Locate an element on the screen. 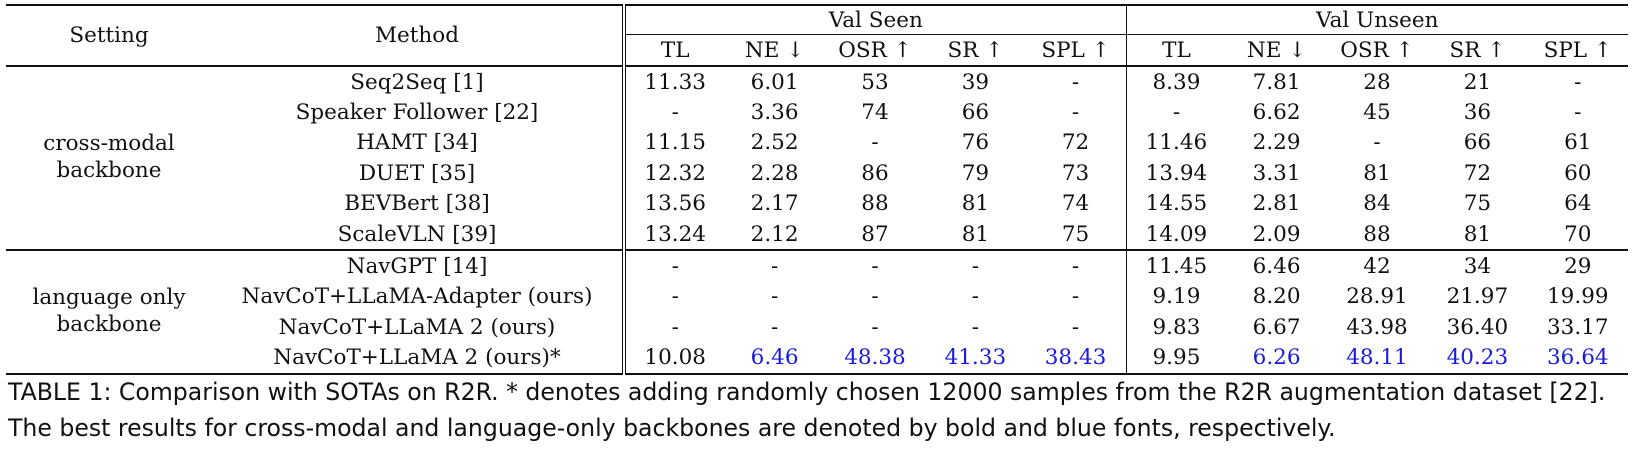  metric-value: 6.26 is located at coordinates (1276, 358).